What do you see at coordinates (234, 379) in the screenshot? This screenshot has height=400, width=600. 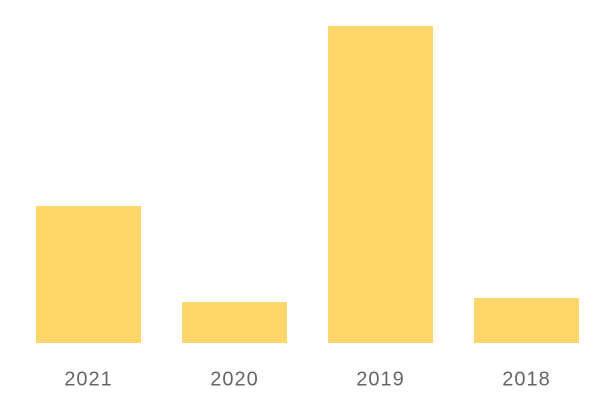 I see `x-tick-label: 2020` at bounding box center [234, 379].